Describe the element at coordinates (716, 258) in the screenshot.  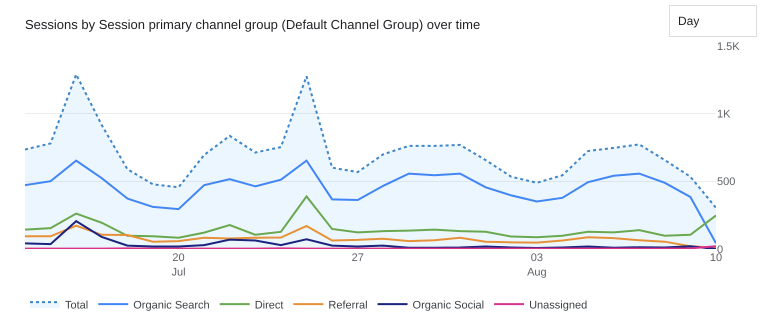
I see `x-tick-label: 10` at that location.